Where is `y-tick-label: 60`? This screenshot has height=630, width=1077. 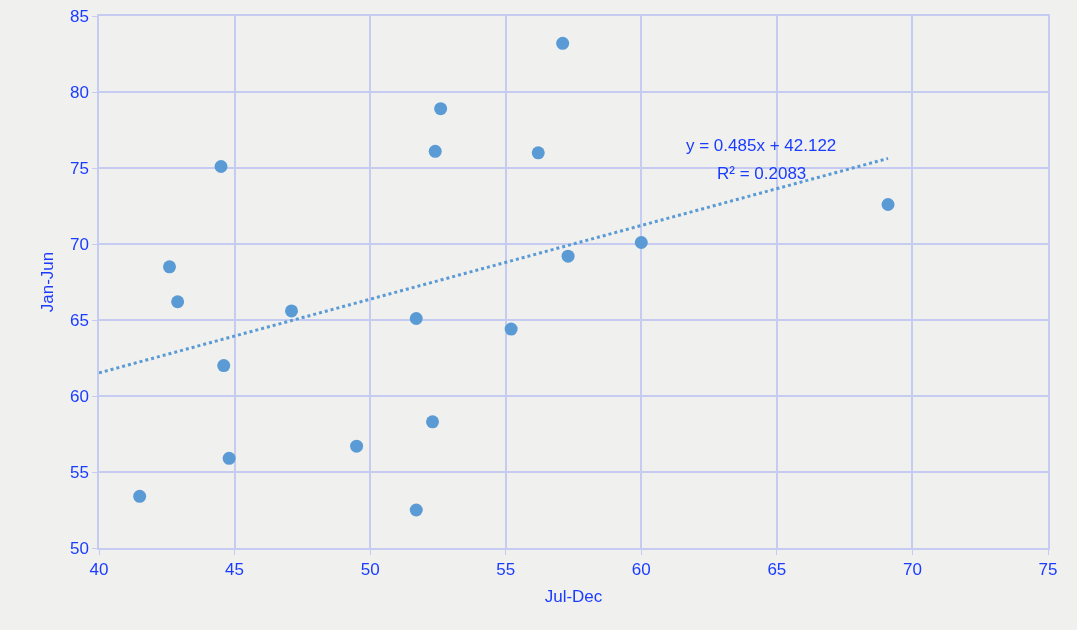
y-tick-label: 60 is located at coordinates (79, 396).